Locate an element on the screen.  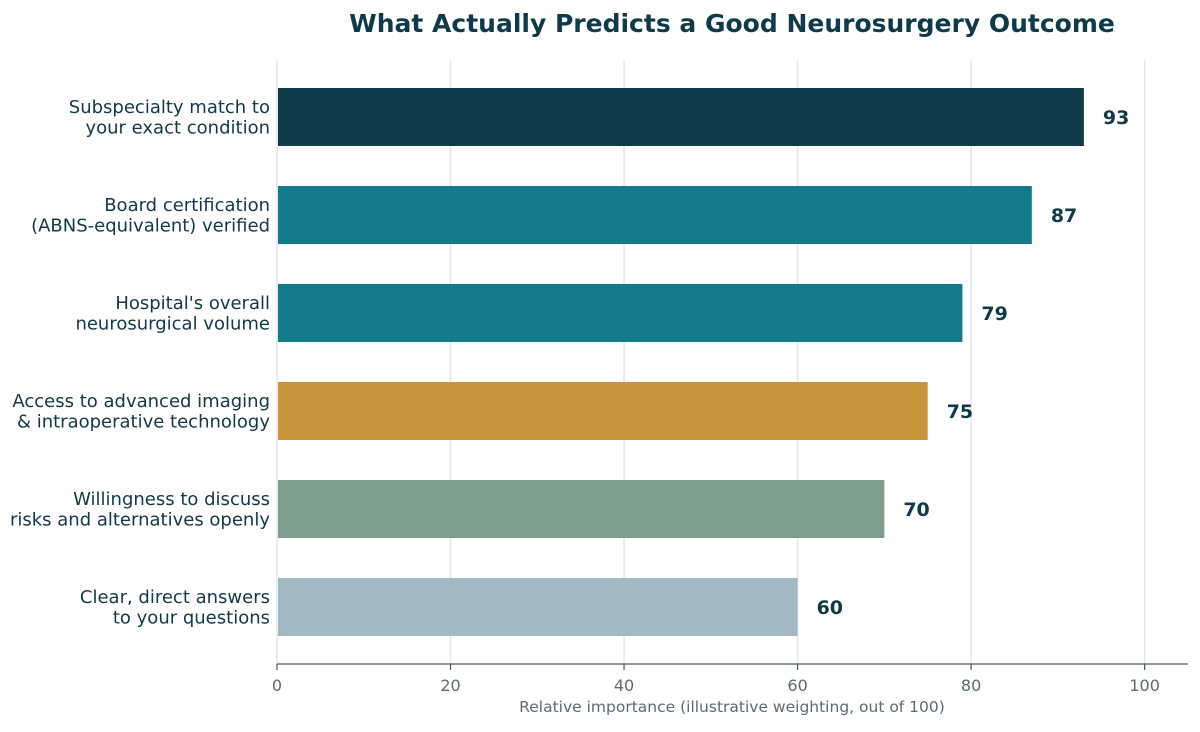
category-label: Hospital's overall neurosurgical volume is located at coordinates (172, 314).